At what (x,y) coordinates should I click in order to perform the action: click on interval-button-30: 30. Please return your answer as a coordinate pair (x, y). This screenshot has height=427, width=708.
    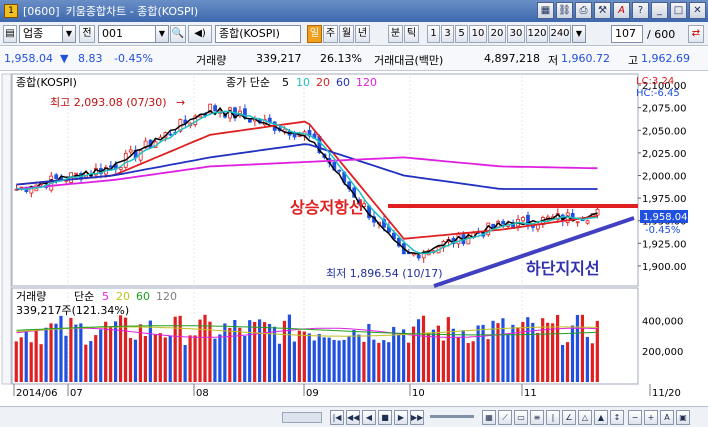
    Looking at the image, I should click on (516, 34).